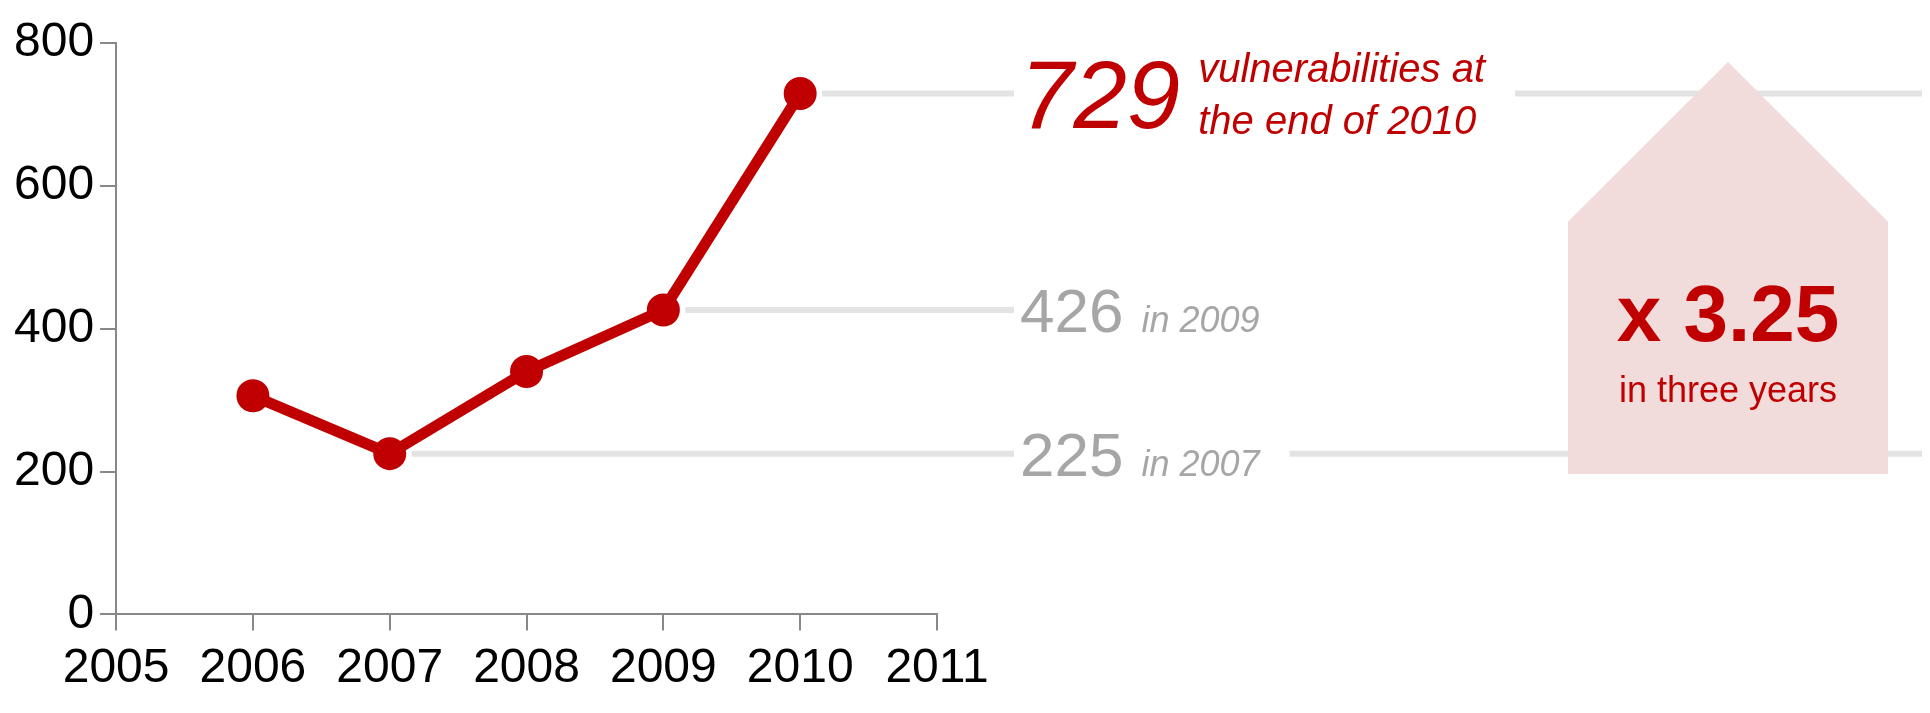  I want to click on x-tick-label: 2008, so click(526, 666).